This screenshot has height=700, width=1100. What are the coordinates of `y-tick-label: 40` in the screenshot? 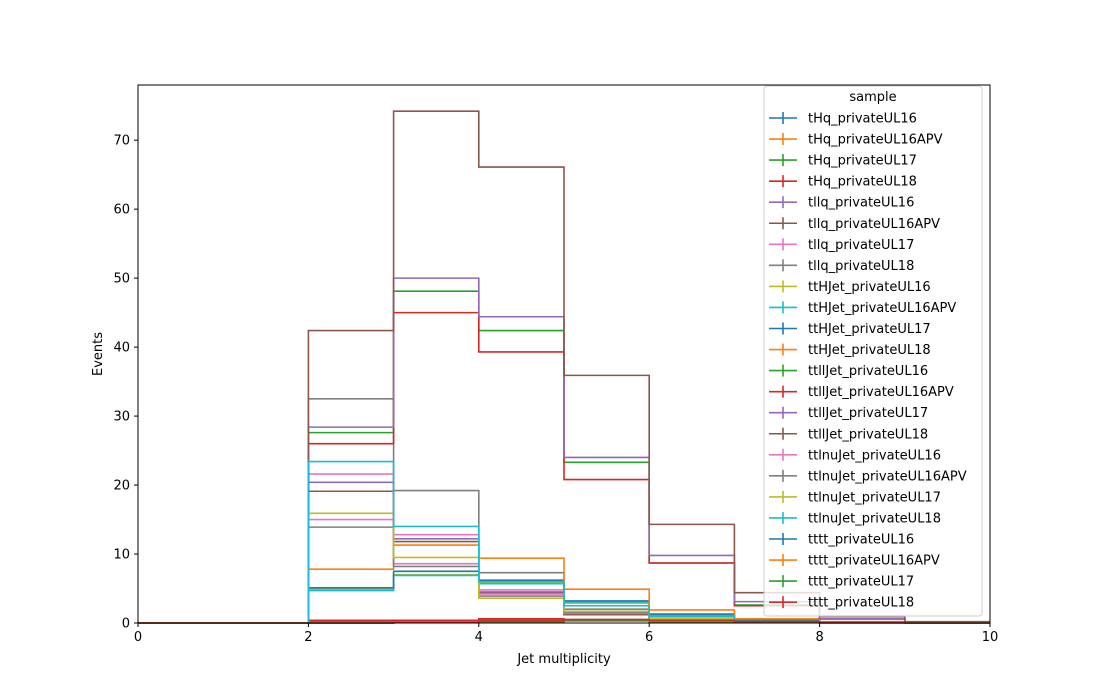 It's located at (121, 348).